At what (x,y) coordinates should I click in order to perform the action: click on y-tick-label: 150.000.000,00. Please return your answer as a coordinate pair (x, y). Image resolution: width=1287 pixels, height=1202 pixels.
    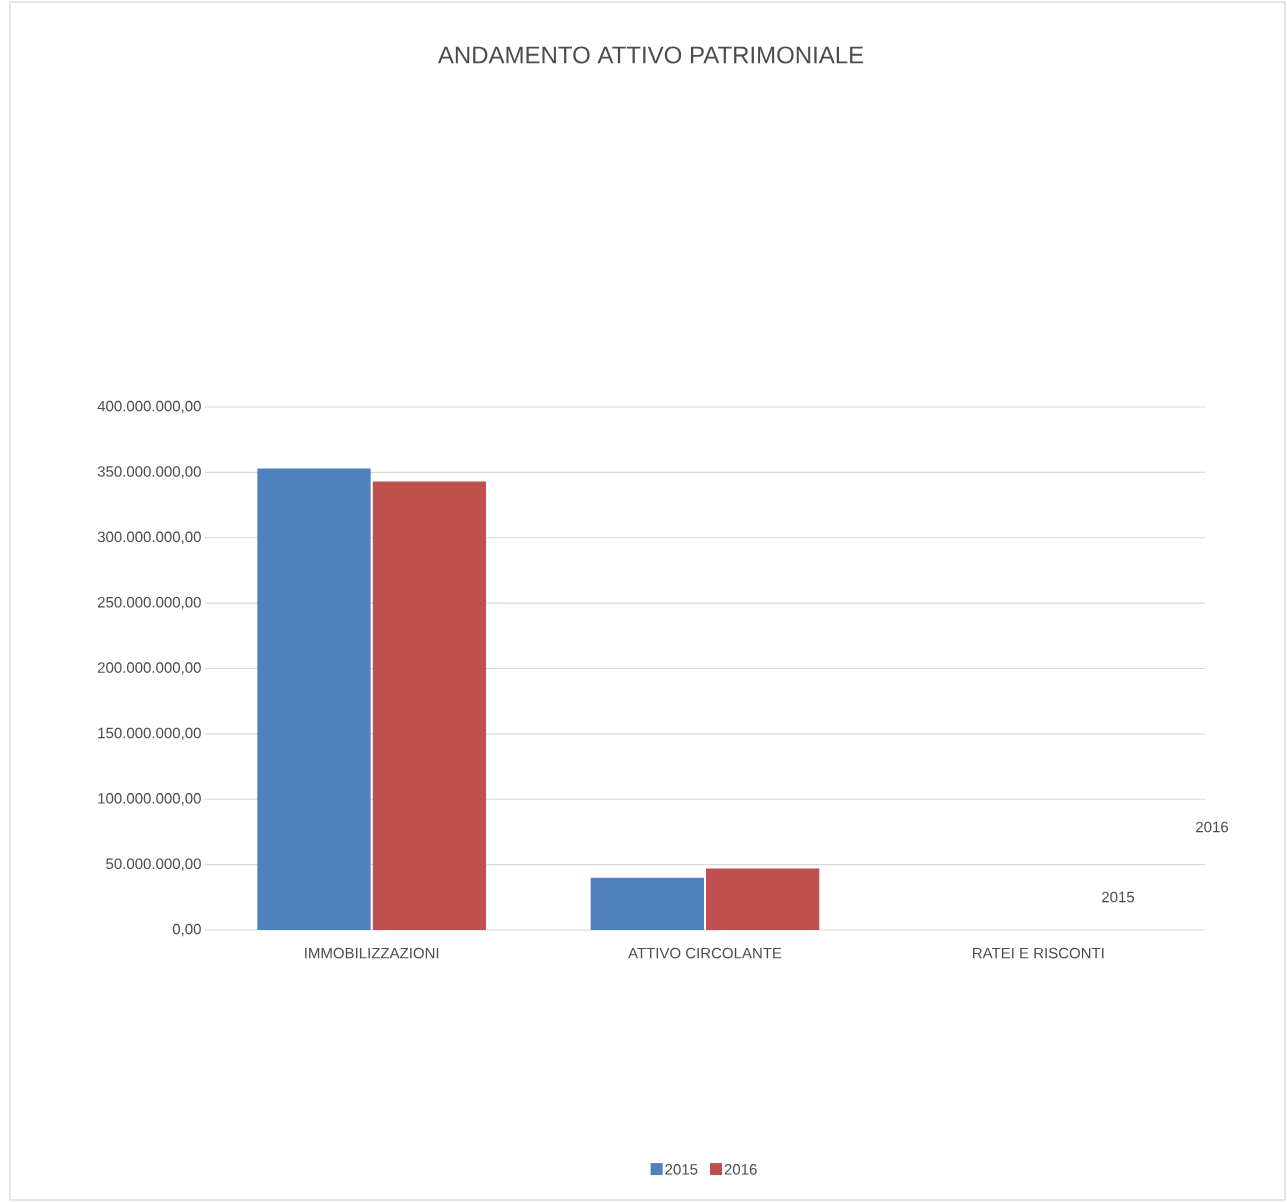
    Looking at the image, I should click on (149, 734).